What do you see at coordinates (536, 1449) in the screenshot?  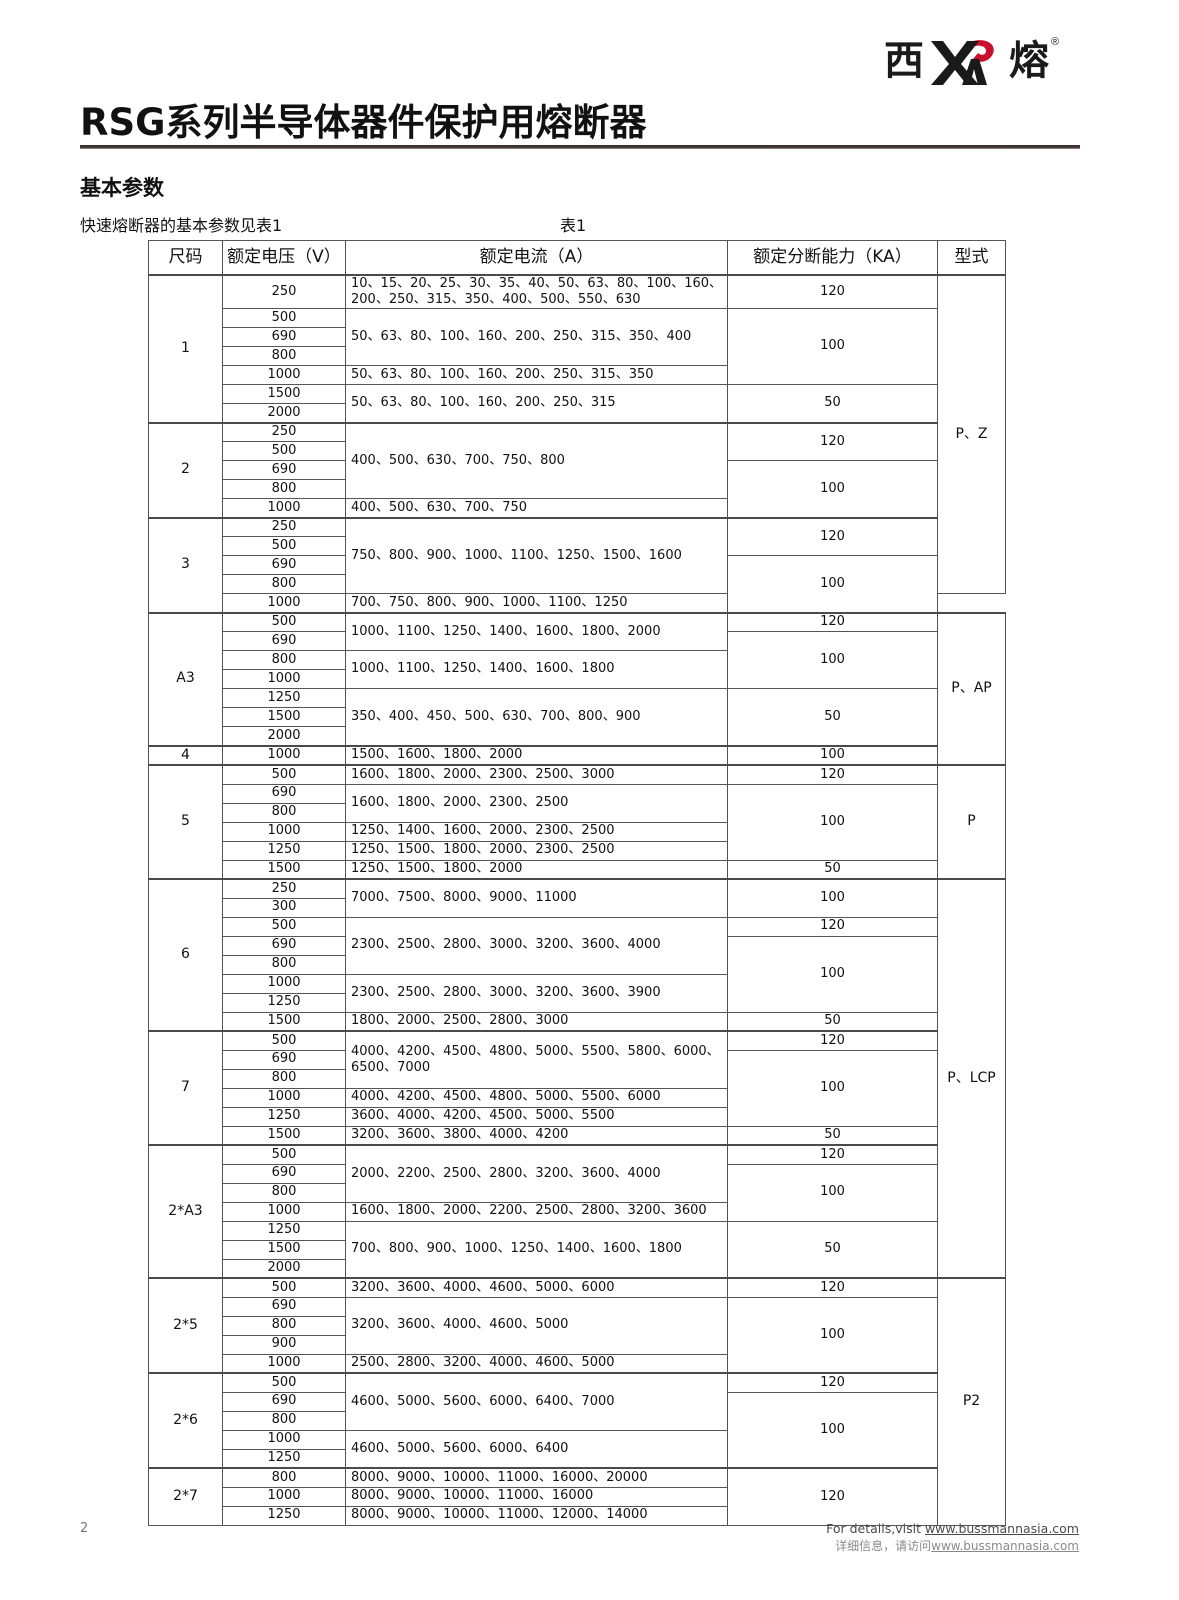 I see `cell-current: 4600、5000、5600、6000、6400` at bounding box center [536, 1449].